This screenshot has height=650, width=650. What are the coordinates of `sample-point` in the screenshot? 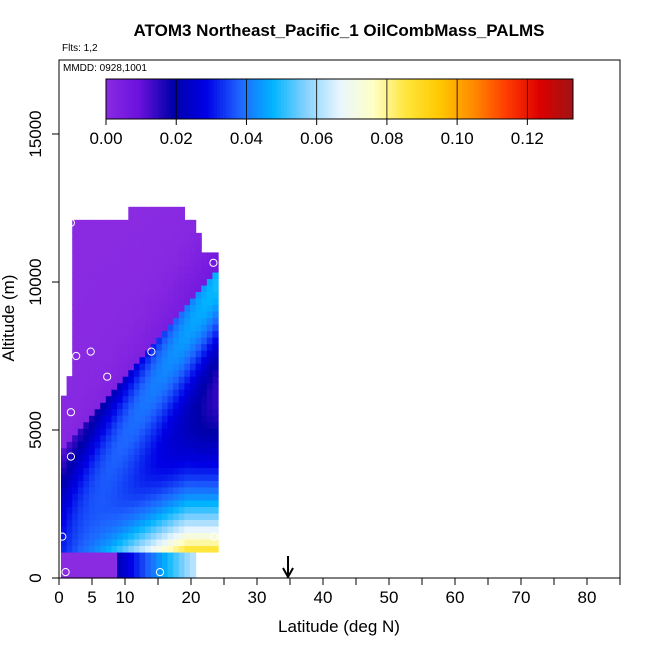 It's located at (65, 572).